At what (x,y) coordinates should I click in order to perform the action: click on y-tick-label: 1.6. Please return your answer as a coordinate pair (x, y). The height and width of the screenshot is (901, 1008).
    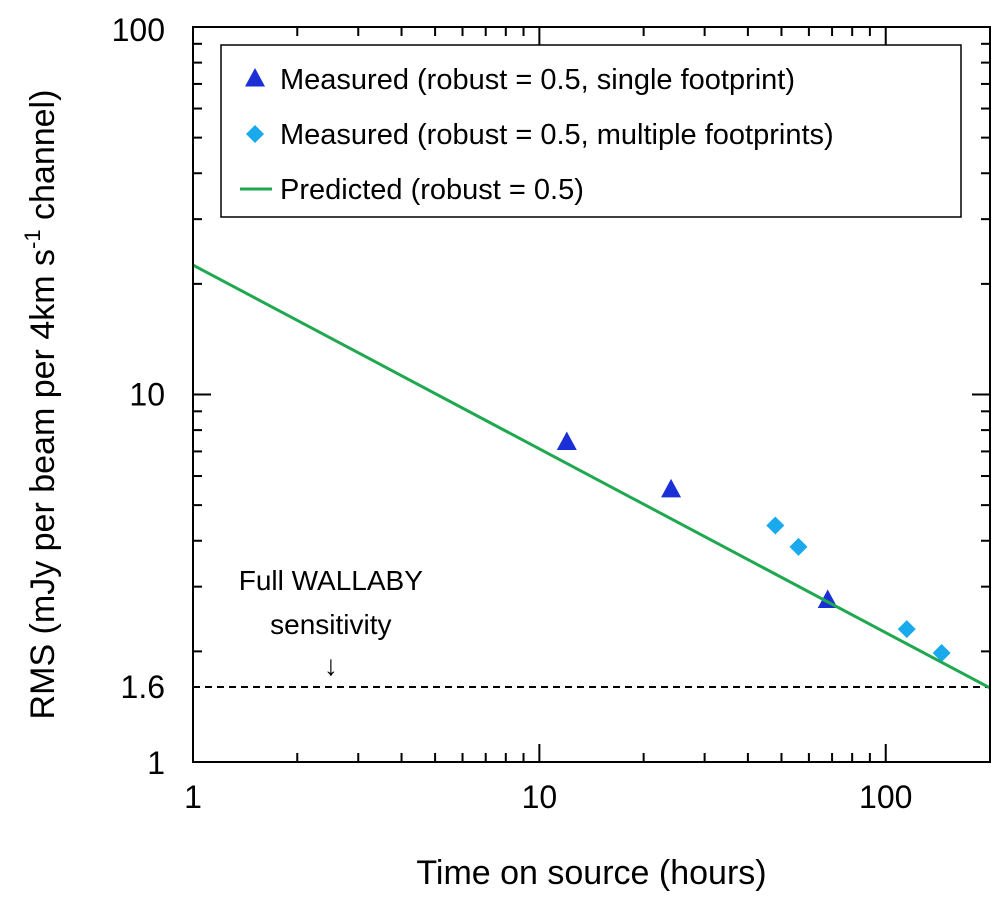
    Looking at the image, I should click on (143, 687).